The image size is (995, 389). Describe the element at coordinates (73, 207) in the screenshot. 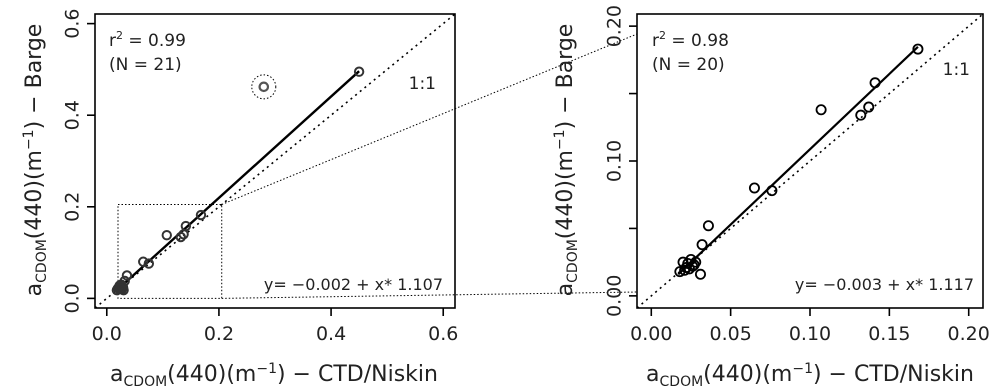

I see `left-y-tick-label: 0.2` at that location.